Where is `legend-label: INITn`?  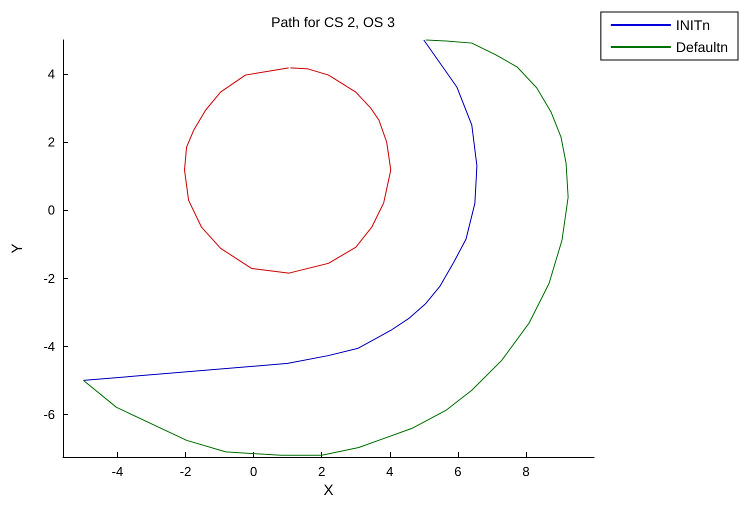 legend-label: INITn is located at coordinates (693, 25).